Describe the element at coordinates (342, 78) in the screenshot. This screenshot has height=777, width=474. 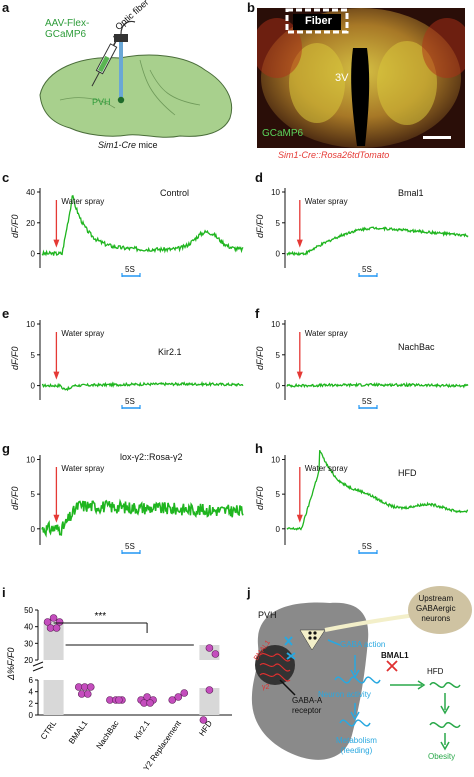
I see `ventricle-label: 3V` at that location.